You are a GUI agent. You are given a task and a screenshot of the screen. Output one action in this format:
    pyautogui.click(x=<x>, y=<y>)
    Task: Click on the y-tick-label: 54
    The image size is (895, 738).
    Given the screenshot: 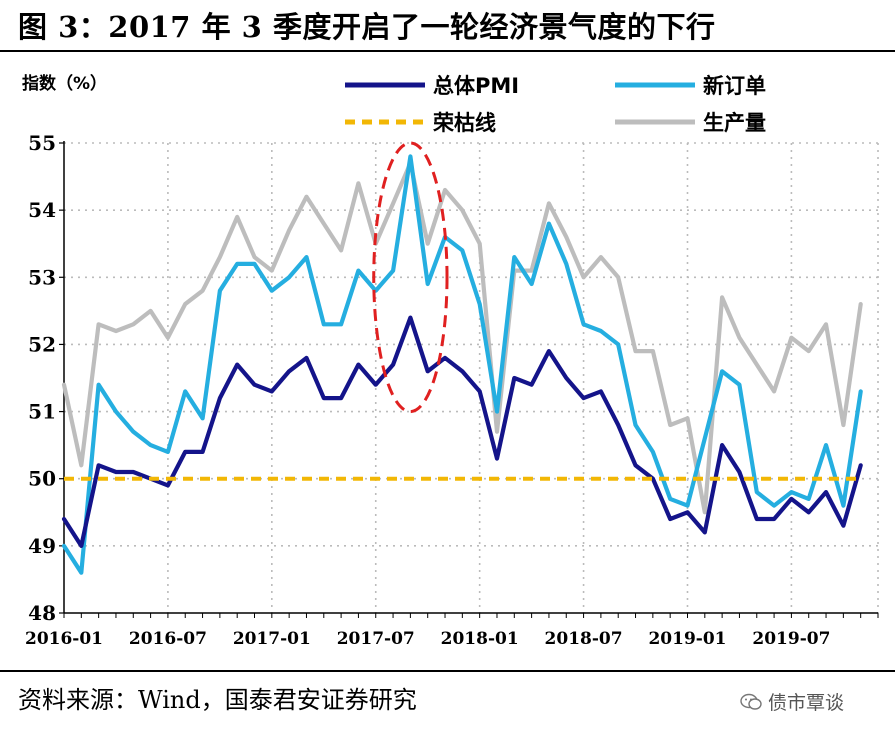 What is the action you would take?
    pyautogui.click(x=42, y=210)
    